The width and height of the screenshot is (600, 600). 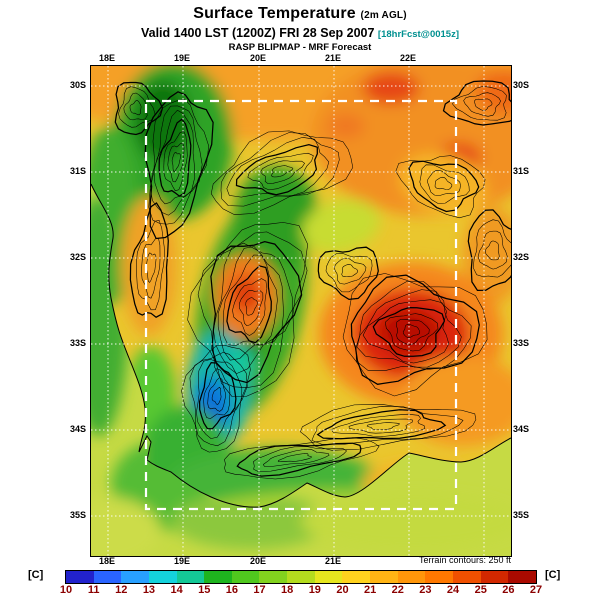 I want to click on lon-label-top: 21E, so click(x=332, y=58).